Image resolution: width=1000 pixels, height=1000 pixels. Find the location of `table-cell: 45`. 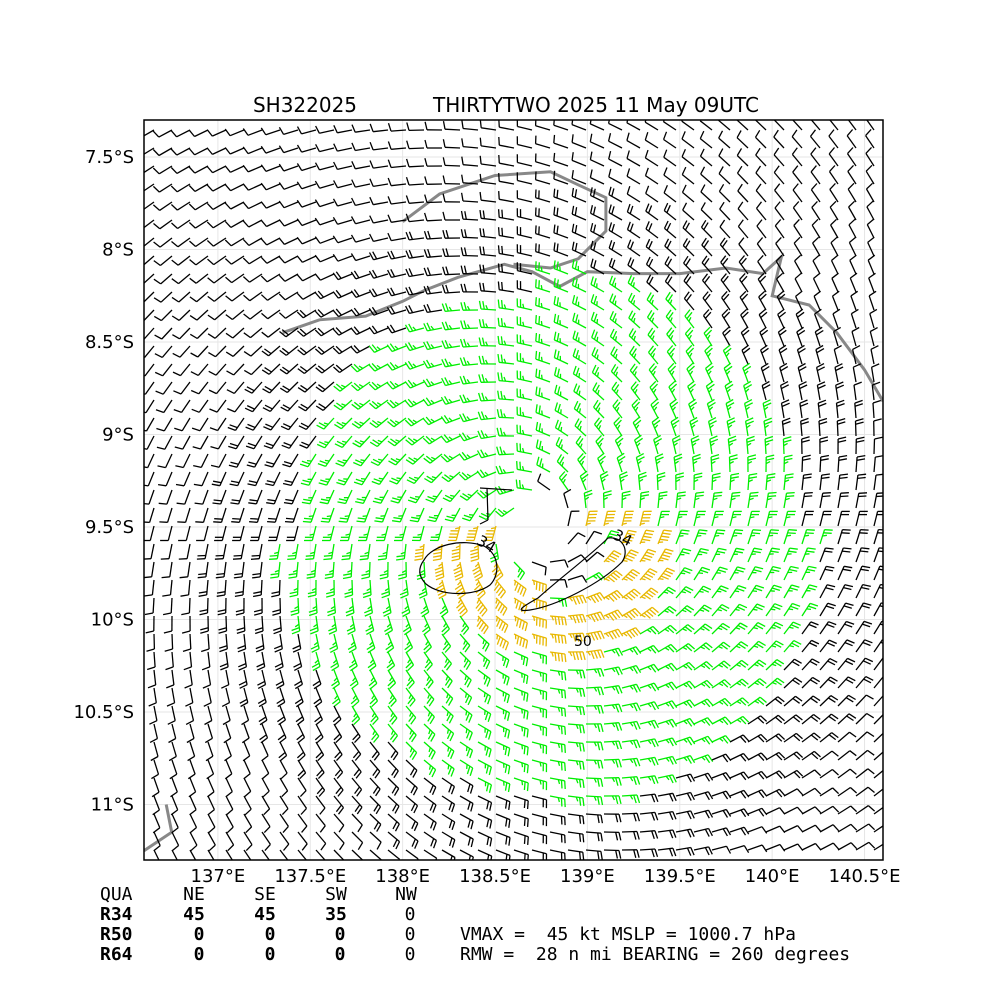

table-cell: 45 is located at coordinates (265, 914).